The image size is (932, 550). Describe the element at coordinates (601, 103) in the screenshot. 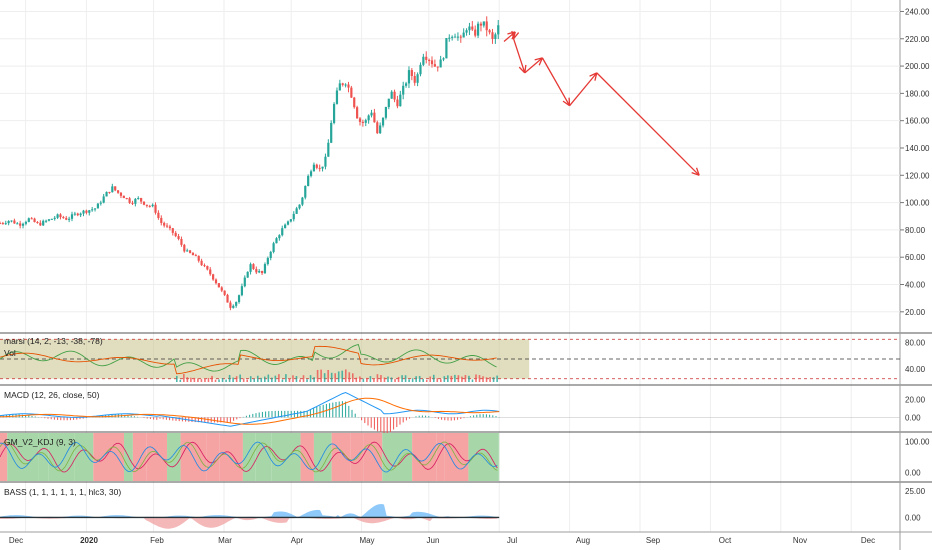

I see `forecast-arrows` at that location.